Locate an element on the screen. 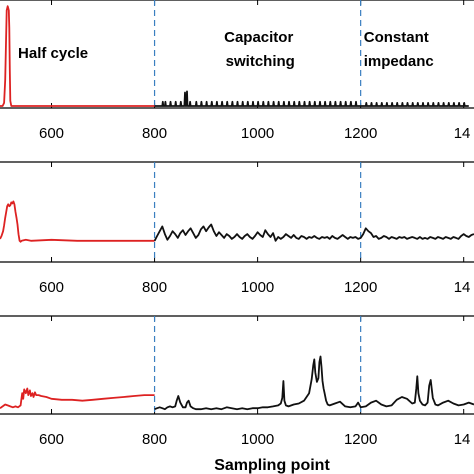  panel-1-tick-label-3: 1200 is located at coordinates (360, 133).